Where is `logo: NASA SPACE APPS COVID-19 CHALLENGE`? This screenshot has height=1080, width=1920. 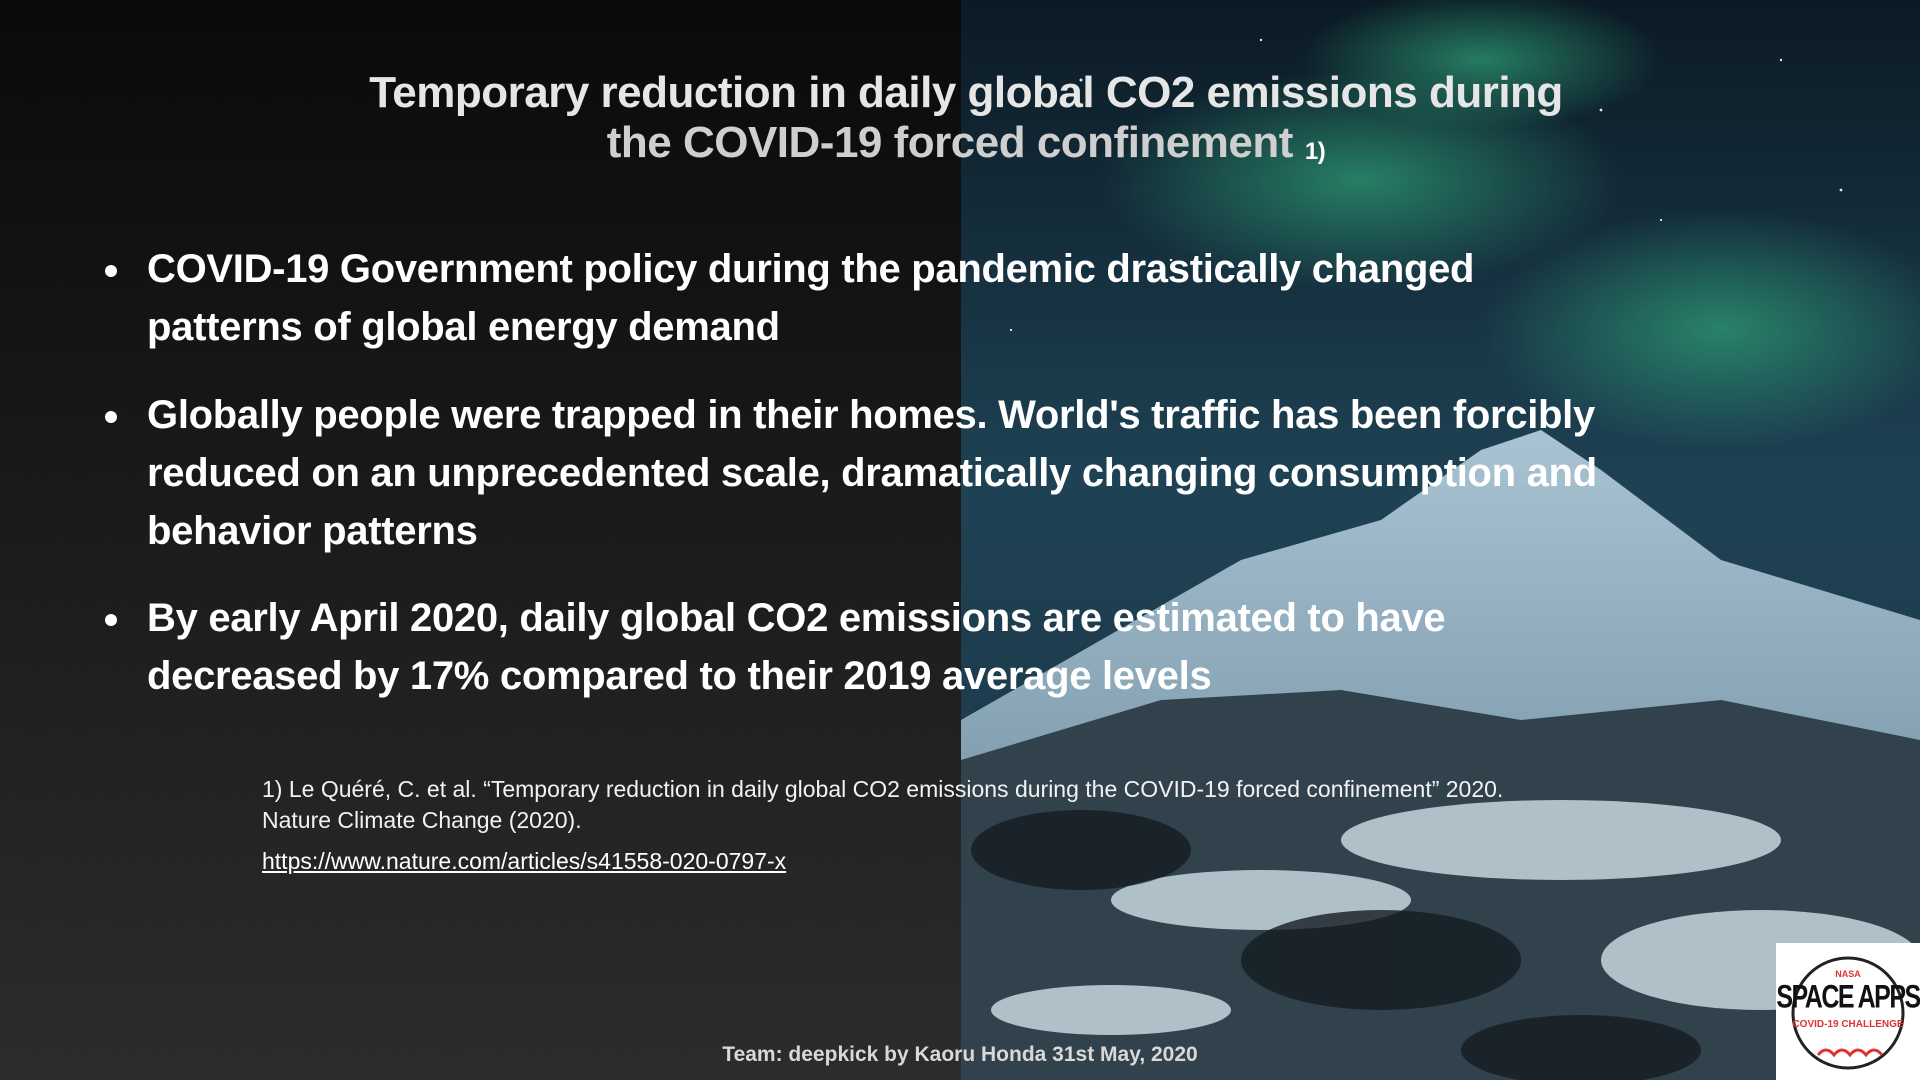
logo: NASA SPACE APPS COVID-19 CHALLENGE is located at coordinates (1848, 1011).